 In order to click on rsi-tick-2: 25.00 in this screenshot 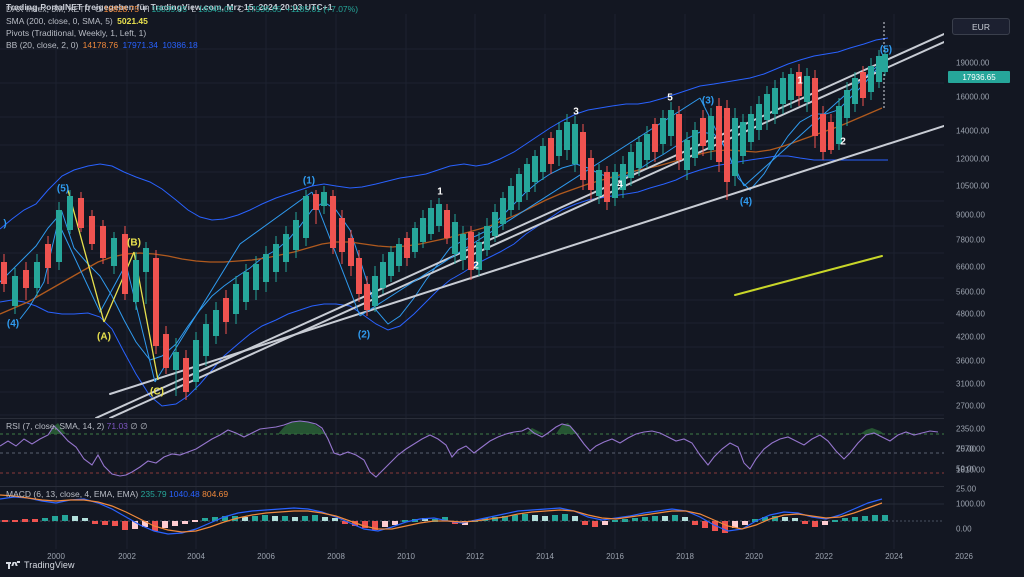, I will do `click(966, 489)`.